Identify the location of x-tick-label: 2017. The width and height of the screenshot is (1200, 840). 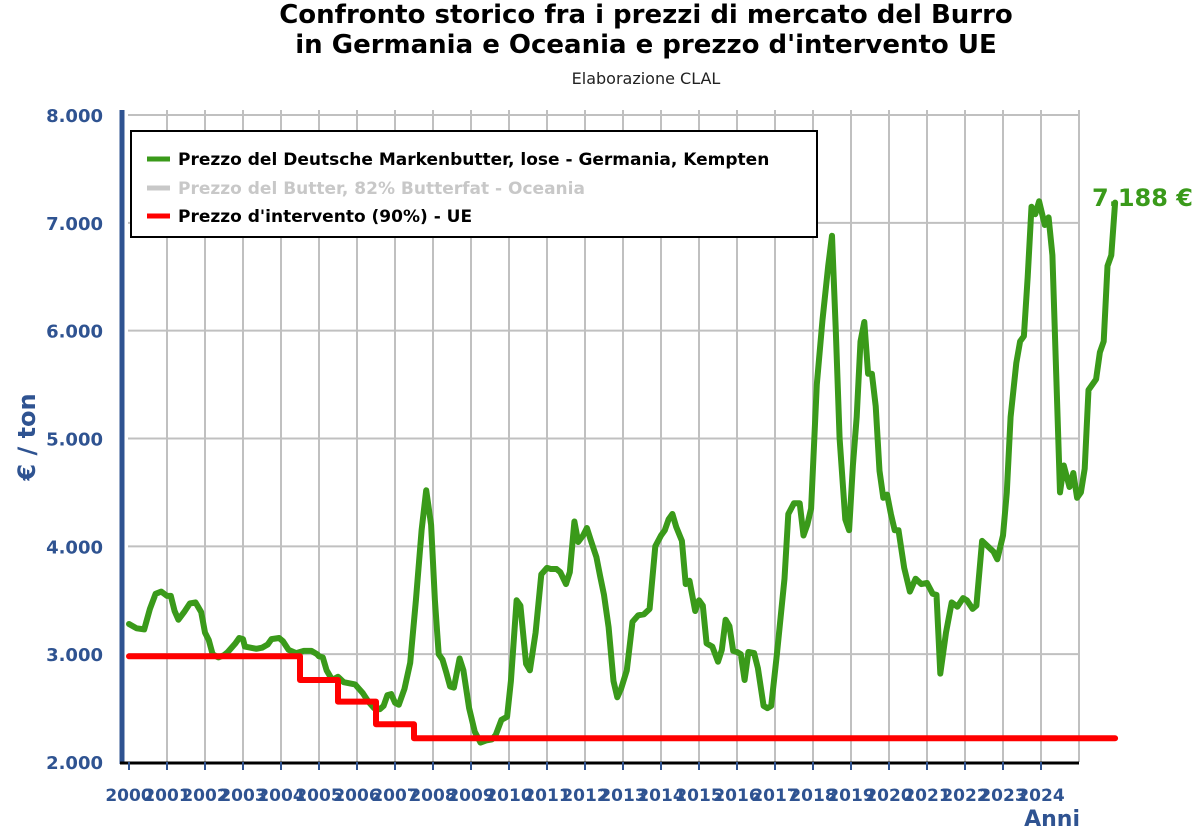
(774, 796).